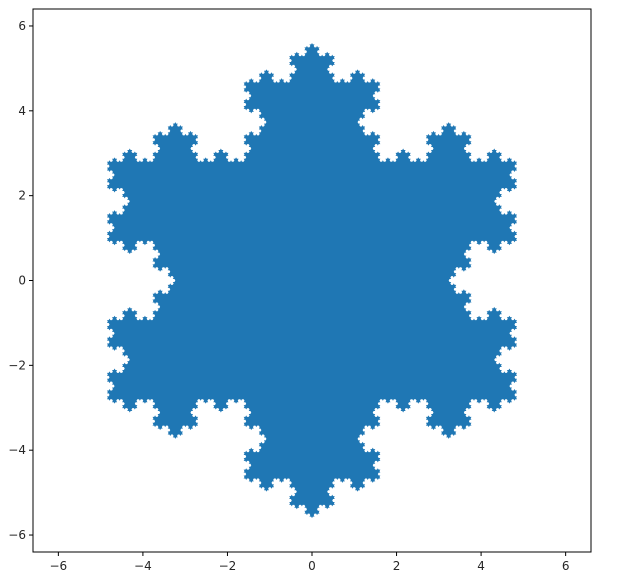  Describe the element at coordinates (566, 566) in the screenshot. I see `x-tick-label: 6` at that location.